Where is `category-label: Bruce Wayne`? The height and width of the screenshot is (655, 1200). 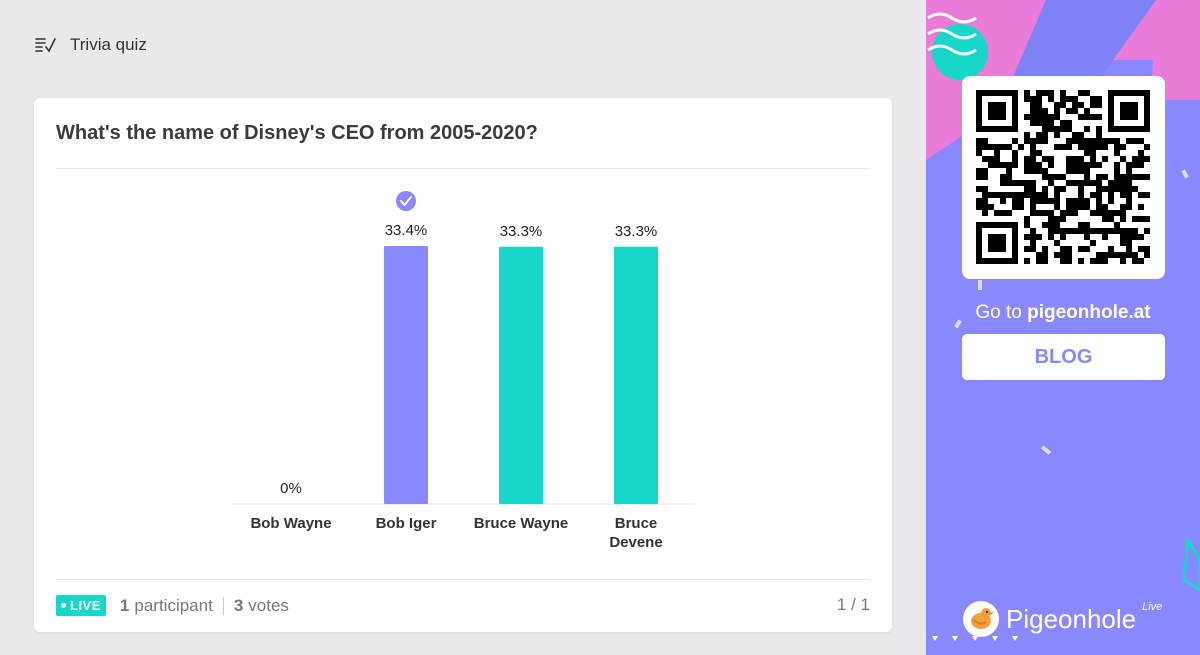 category-label: Bruce Wayne is located at coordinates (521, 523).